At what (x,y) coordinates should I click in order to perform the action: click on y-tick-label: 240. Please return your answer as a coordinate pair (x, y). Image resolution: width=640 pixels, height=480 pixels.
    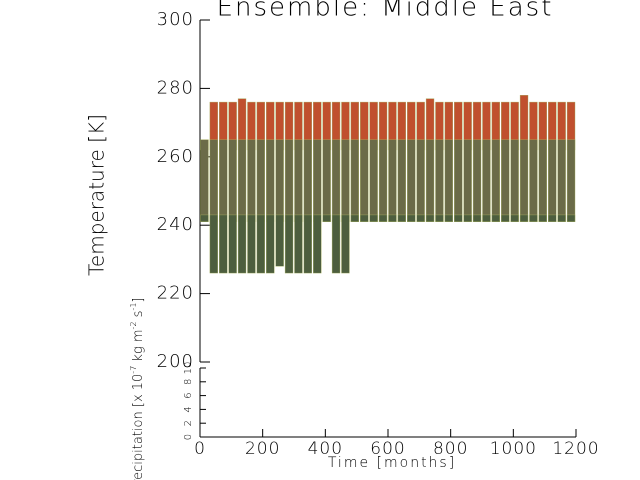
    Looking at the image, I should click on (175, 224).